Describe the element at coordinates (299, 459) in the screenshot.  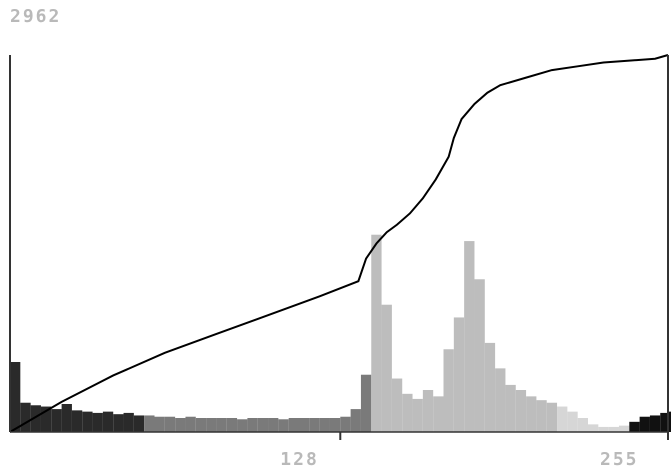
I see `x-tick-label-128: 128` at that location.